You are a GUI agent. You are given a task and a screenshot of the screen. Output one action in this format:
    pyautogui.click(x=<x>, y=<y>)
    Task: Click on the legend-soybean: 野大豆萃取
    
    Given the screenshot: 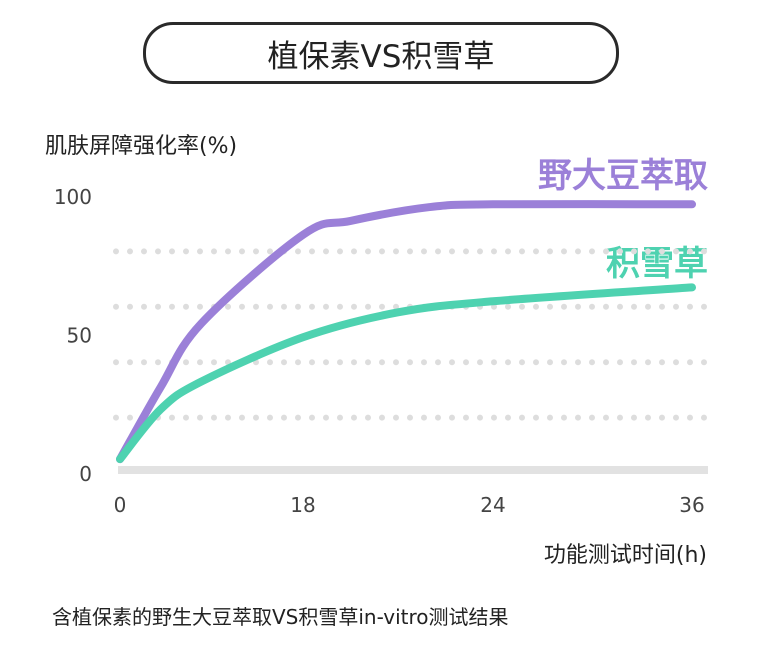 What is the action you would take?
    pyautogui.click(x=623, y=176)
    